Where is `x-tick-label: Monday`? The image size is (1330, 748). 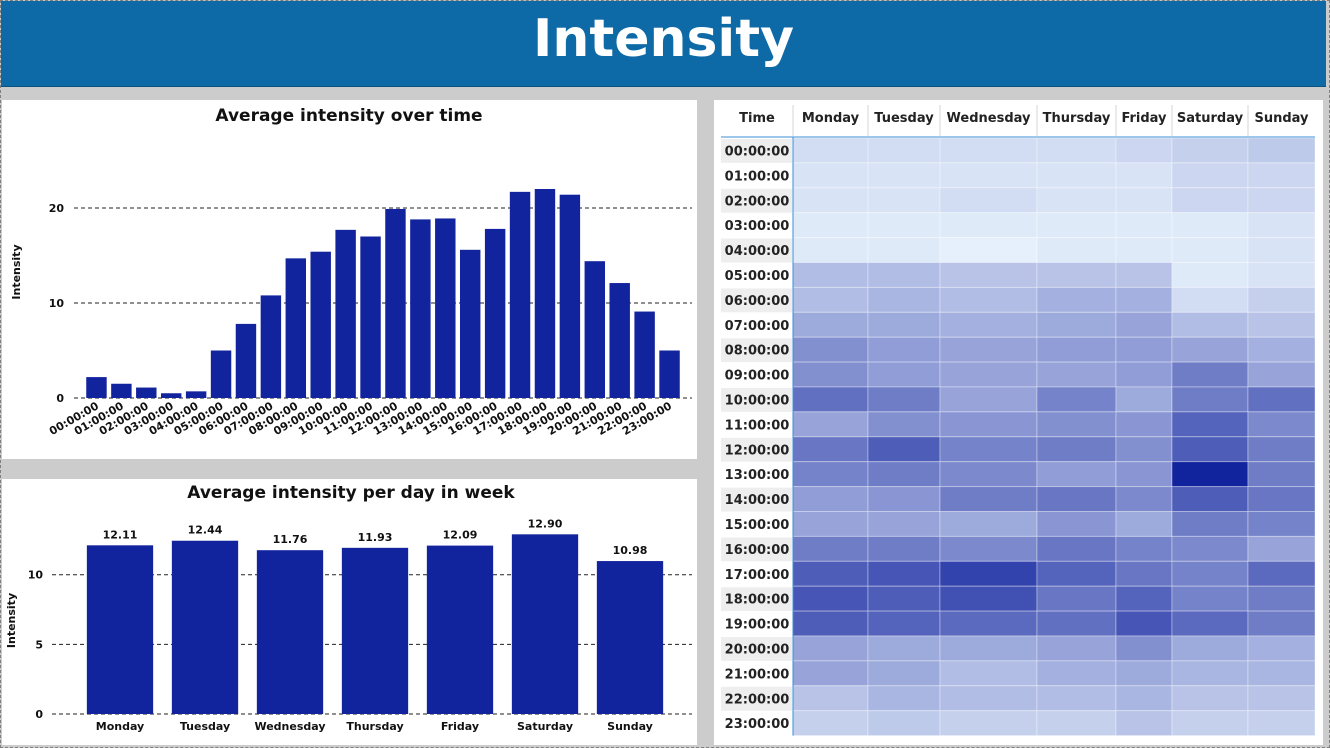
x-tick-label: Monday is located at coordinates (120, 726).